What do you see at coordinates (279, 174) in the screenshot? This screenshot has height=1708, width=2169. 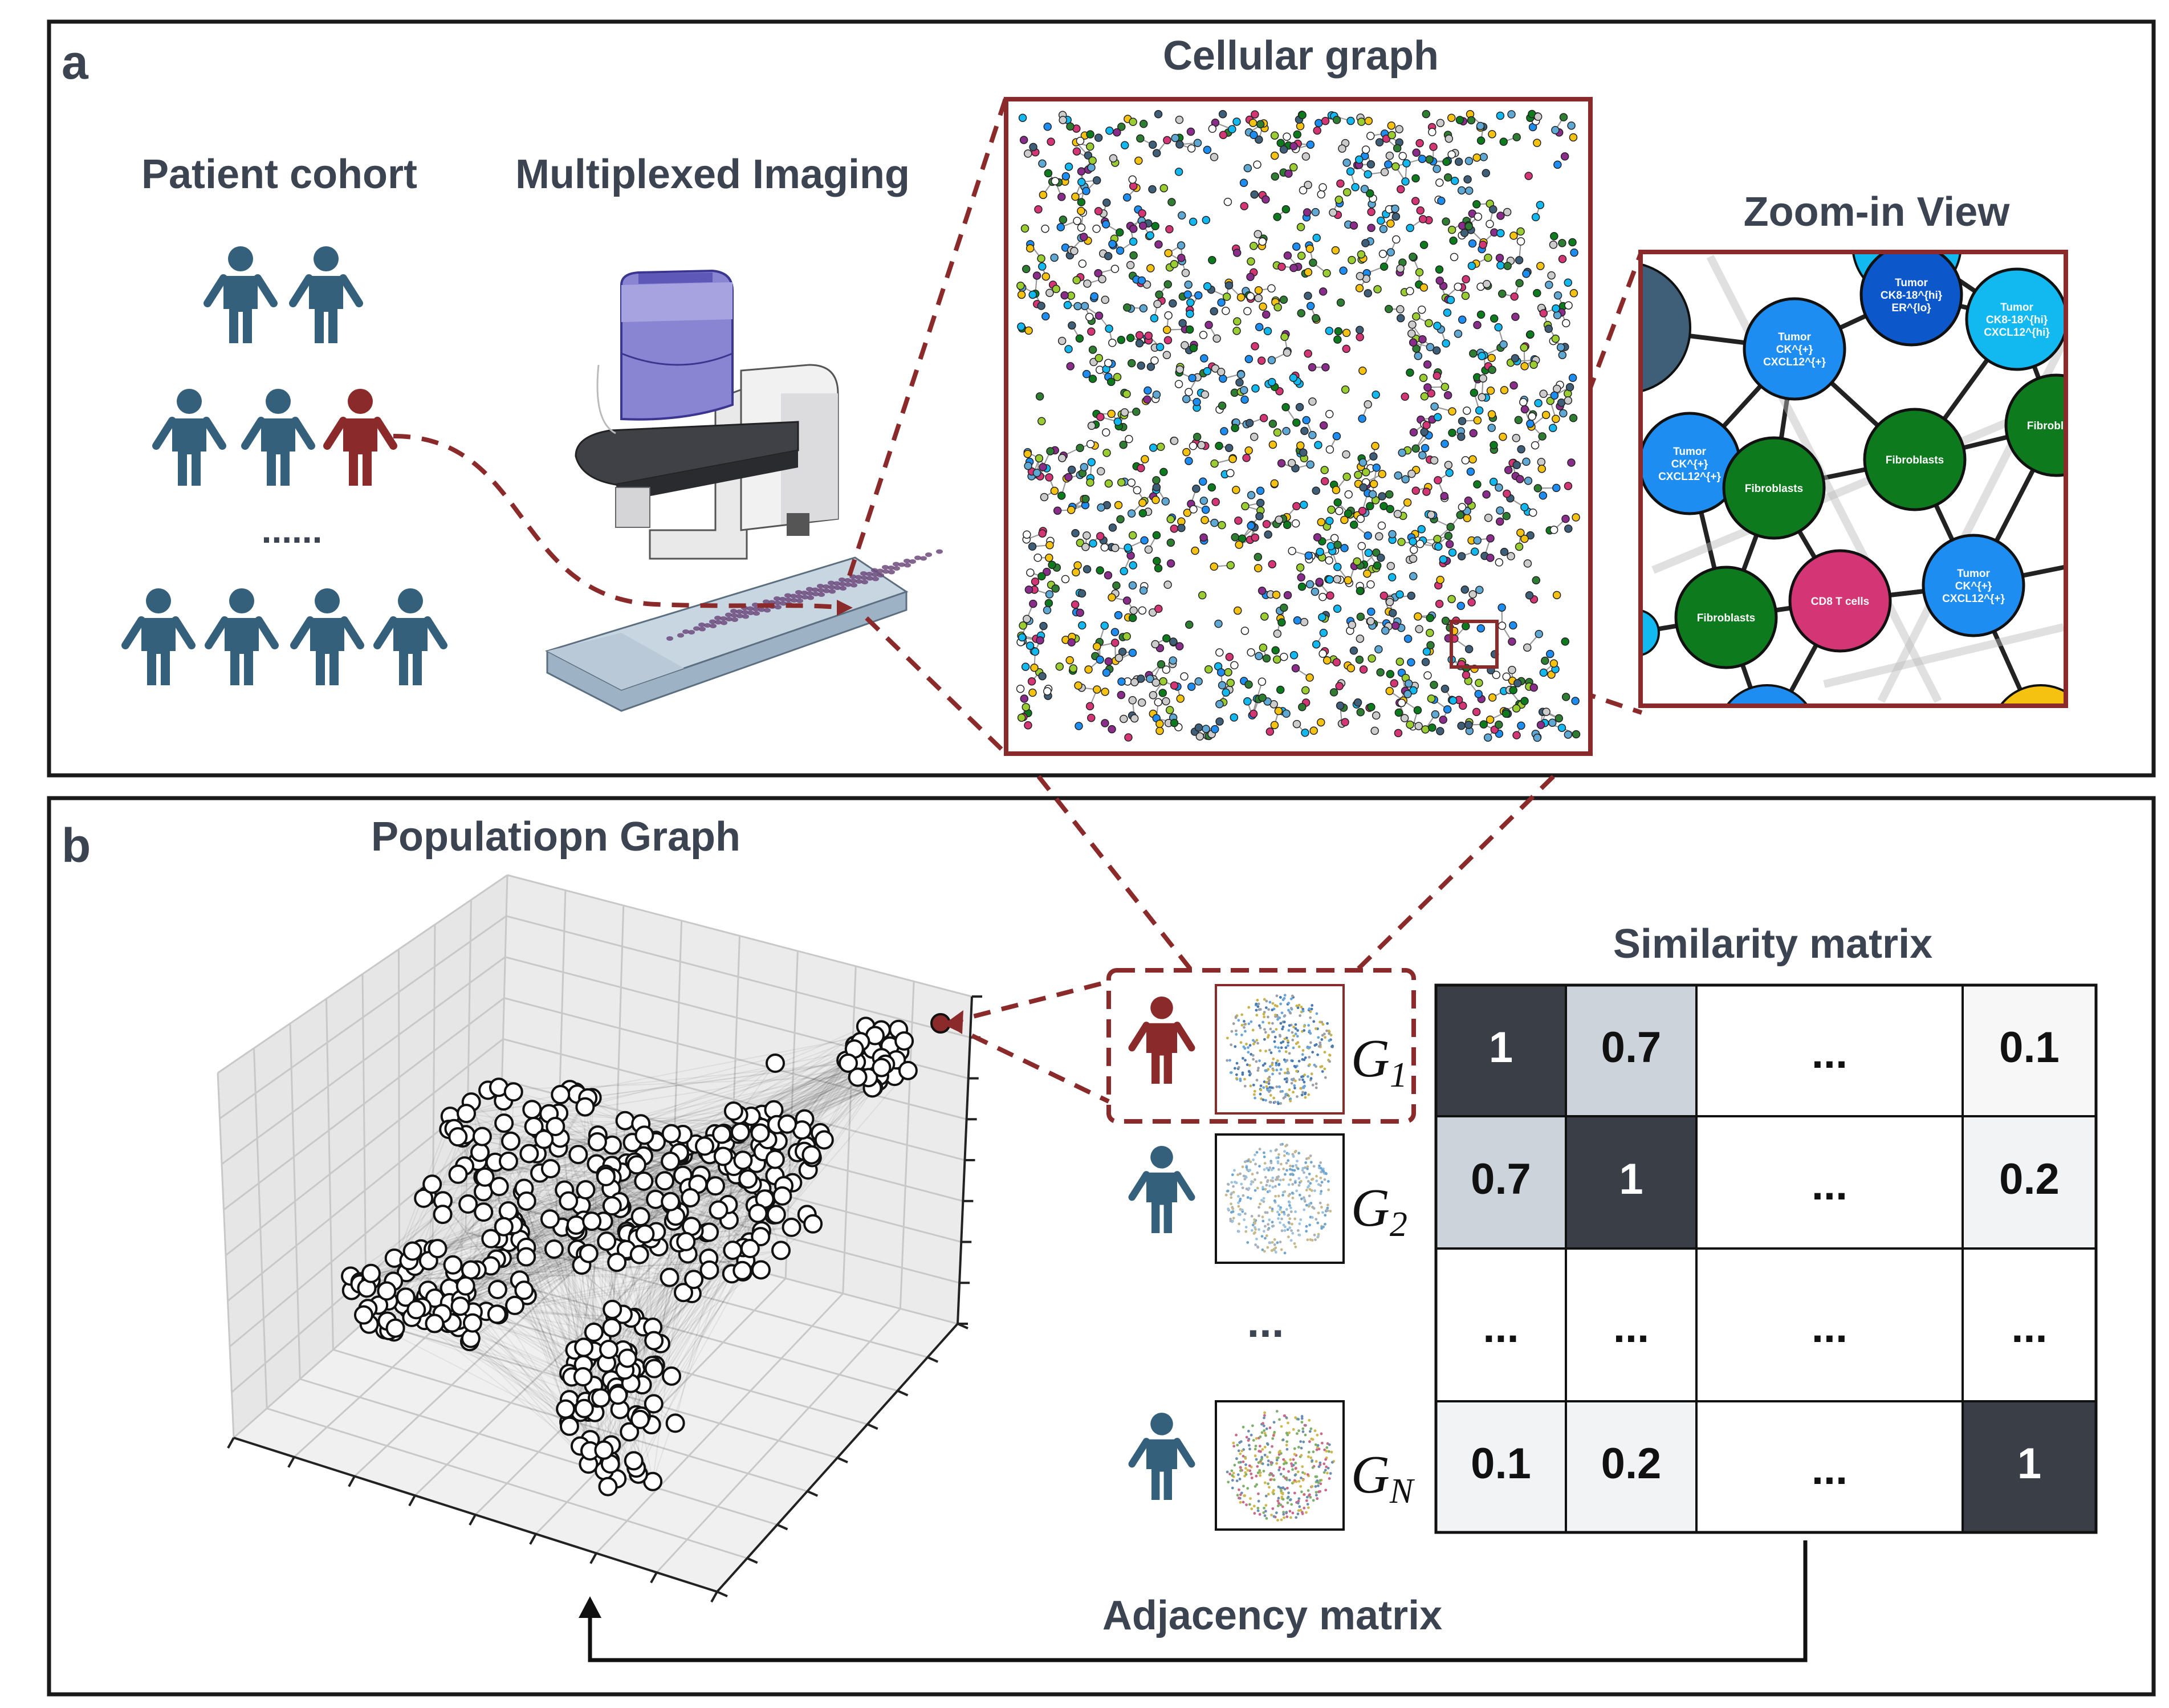 I see `patient-cohort-title: Patient cohort` at bounding box center [279, 174].